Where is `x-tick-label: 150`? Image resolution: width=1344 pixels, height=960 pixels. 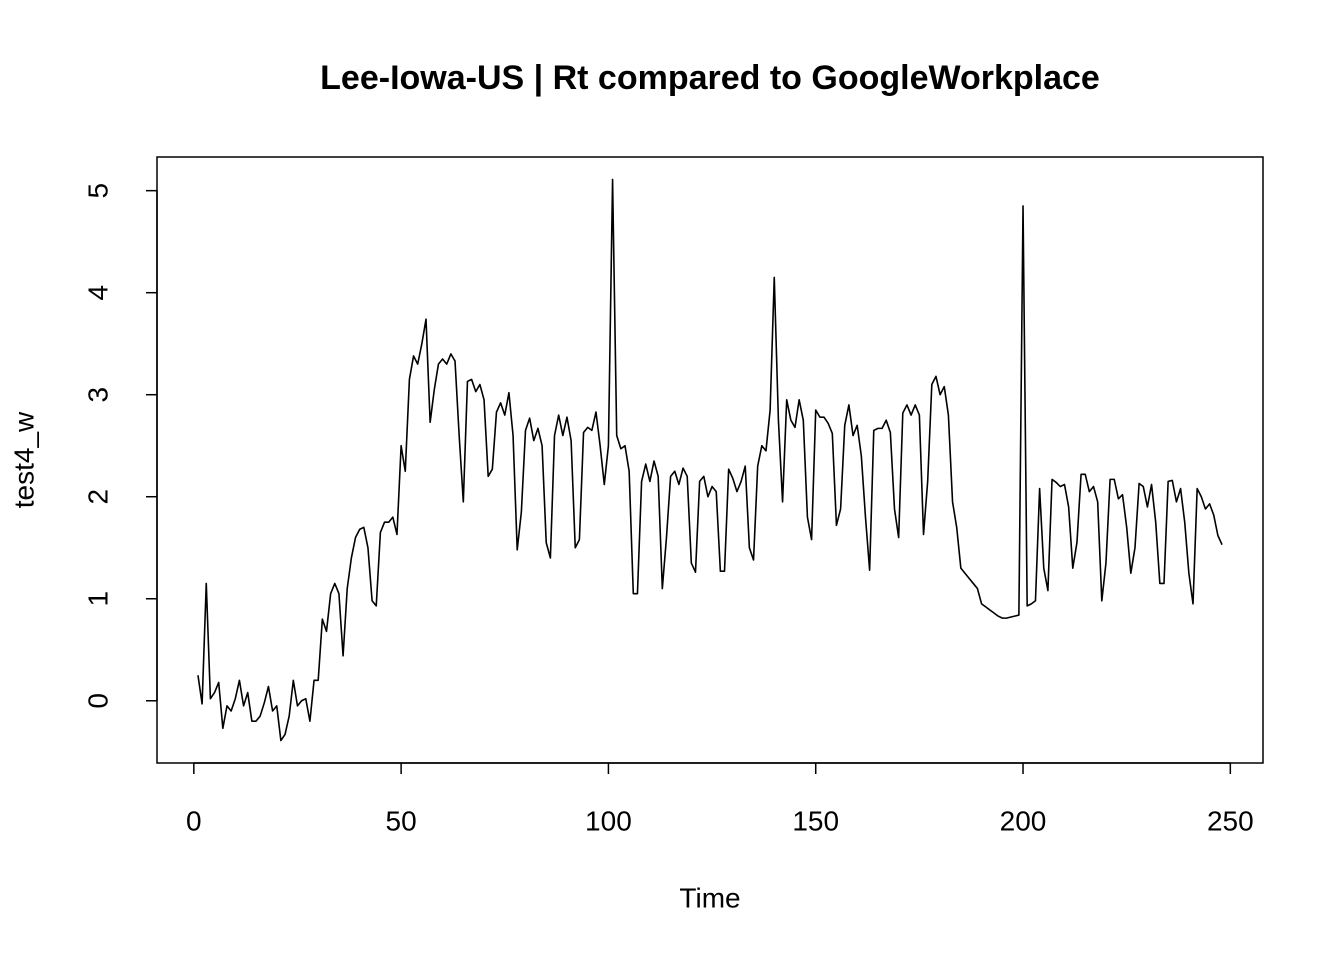 x-tick-label: 150 is located at coordinates (815, 820).